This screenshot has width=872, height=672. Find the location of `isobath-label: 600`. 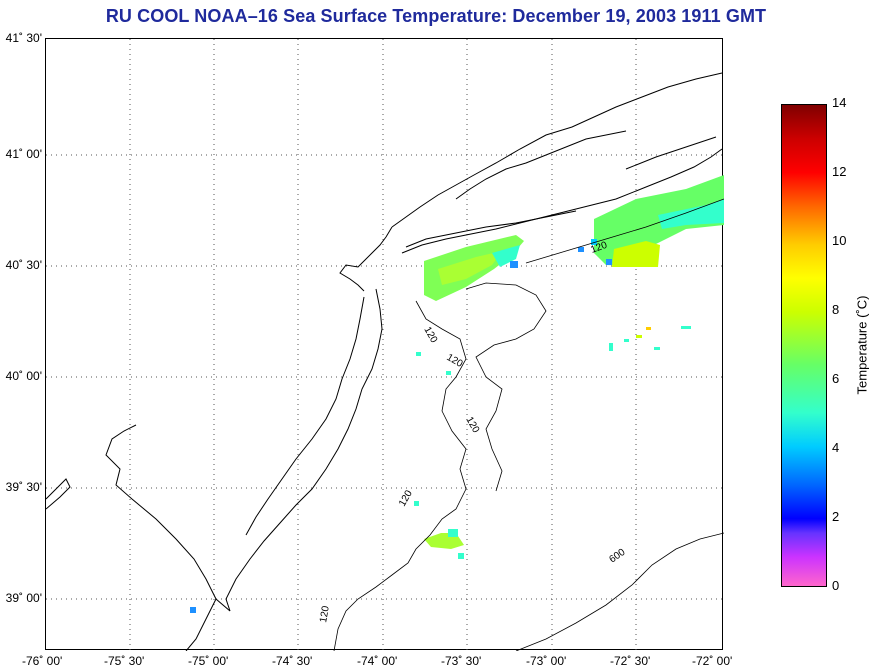

isobath-label: 600 is located at coordinates (617, 556).